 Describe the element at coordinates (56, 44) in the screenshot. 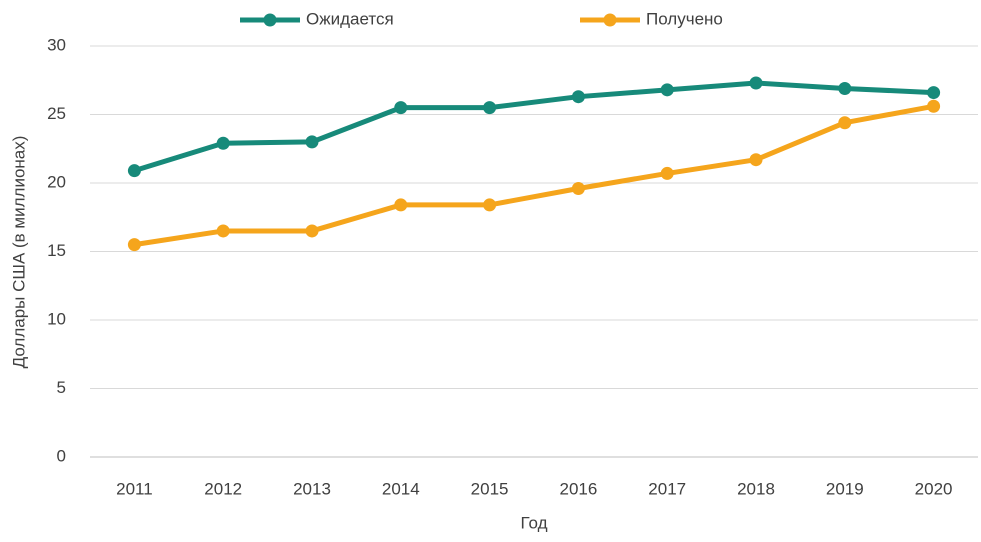

I see `y-tick-label: 30` at that location.